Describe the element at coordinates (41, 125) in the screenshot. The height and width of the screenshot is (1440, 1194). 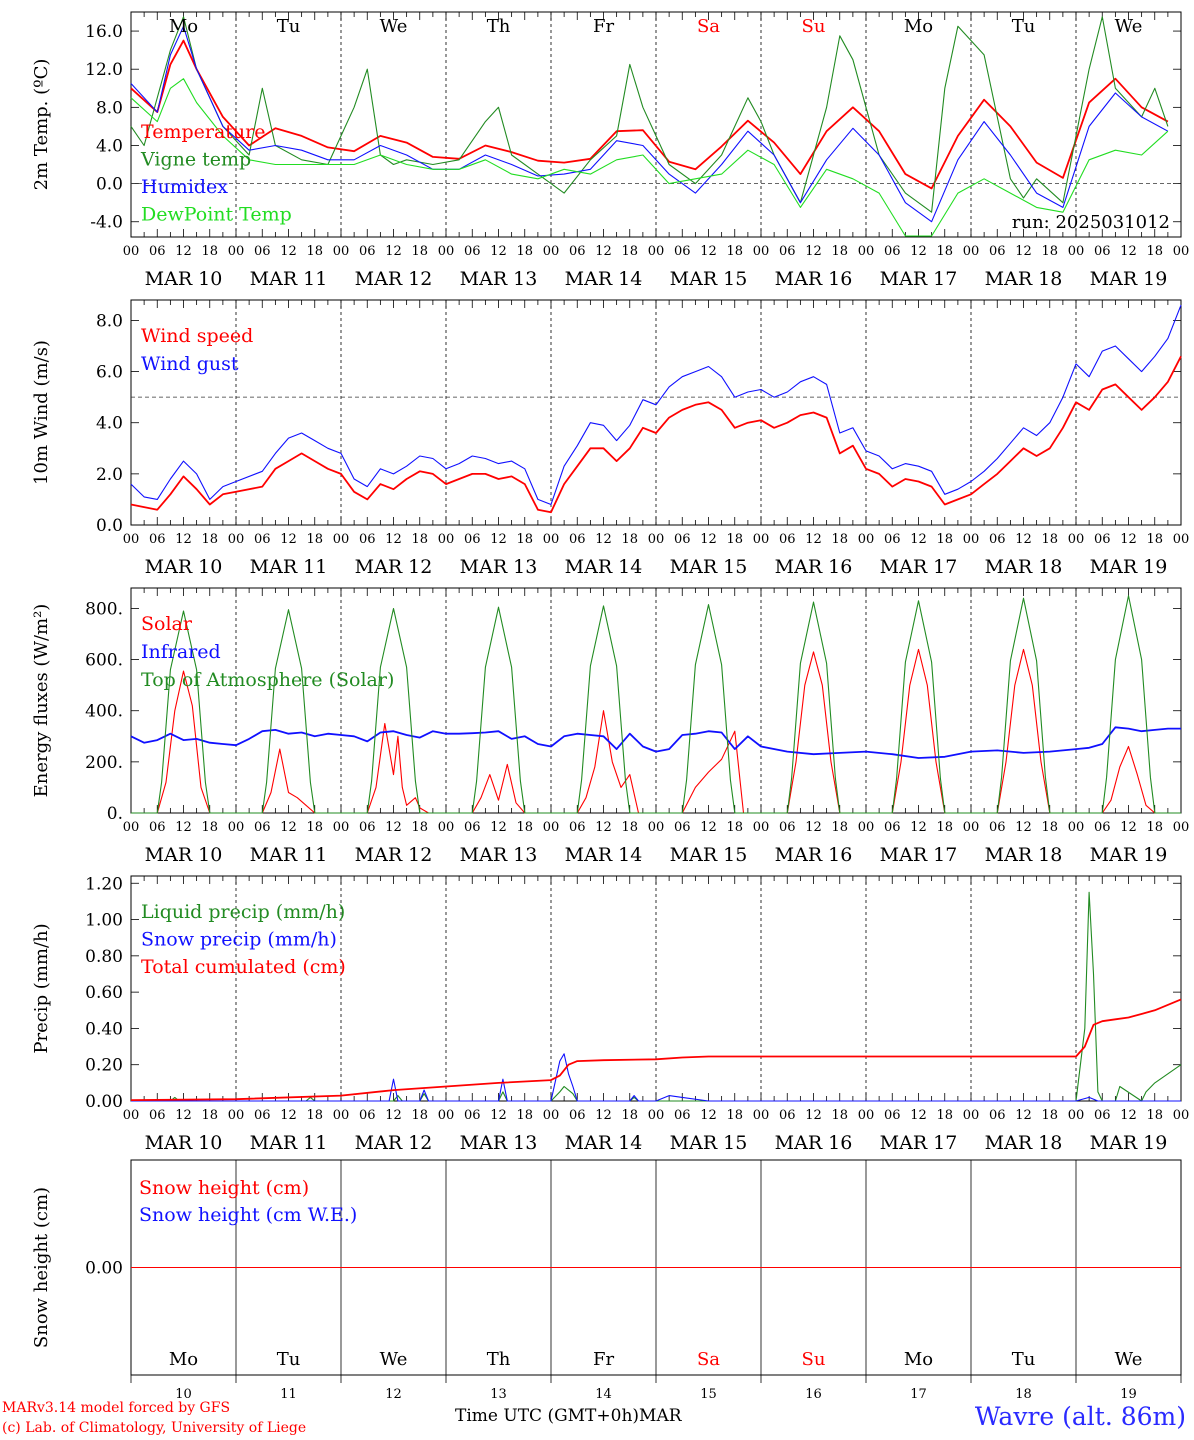
I see `y-axis-label: 2m Temp. (ºC)` at that location.